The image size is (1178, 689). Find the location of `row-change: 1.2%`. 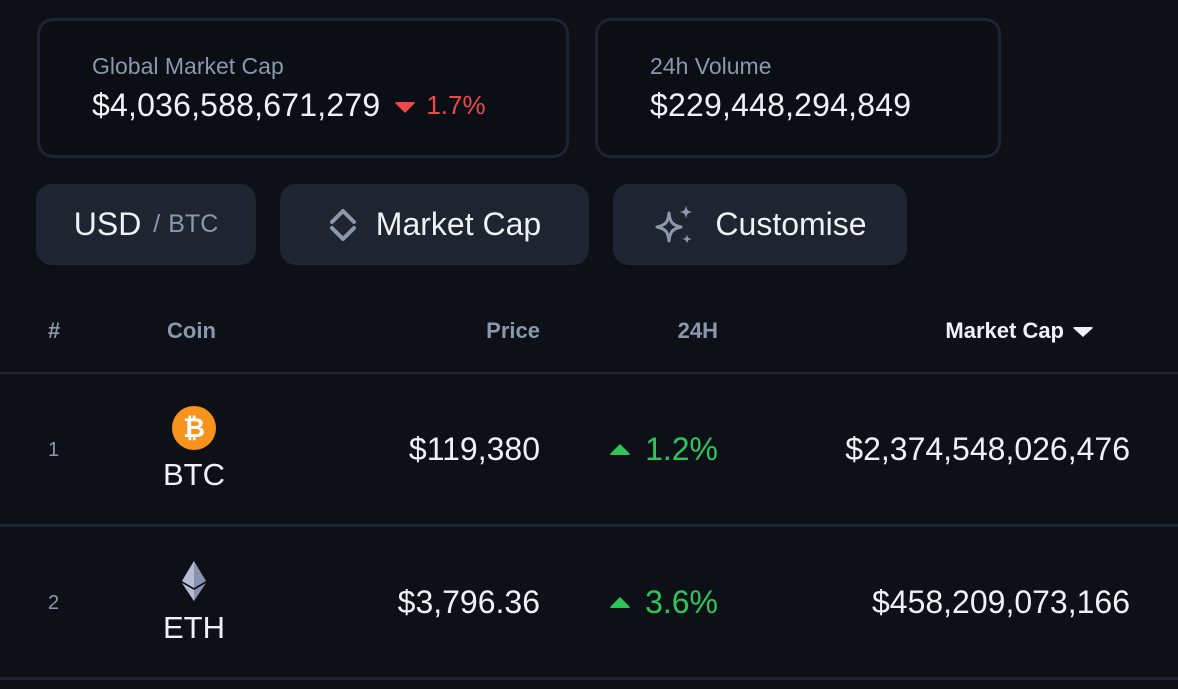

row-change: 1.2% is located at coordinates (663, 449).